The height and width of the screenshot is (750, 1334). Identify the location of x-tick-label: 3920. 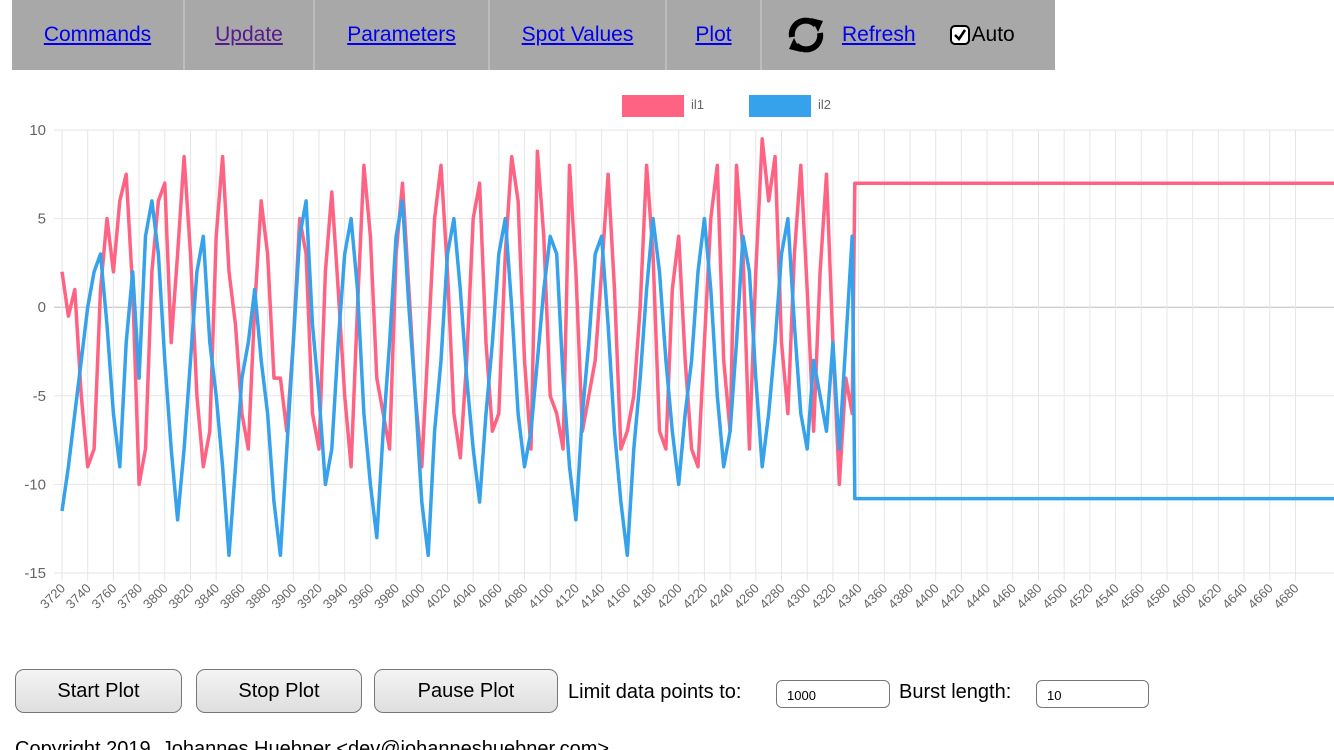
(309, 596).